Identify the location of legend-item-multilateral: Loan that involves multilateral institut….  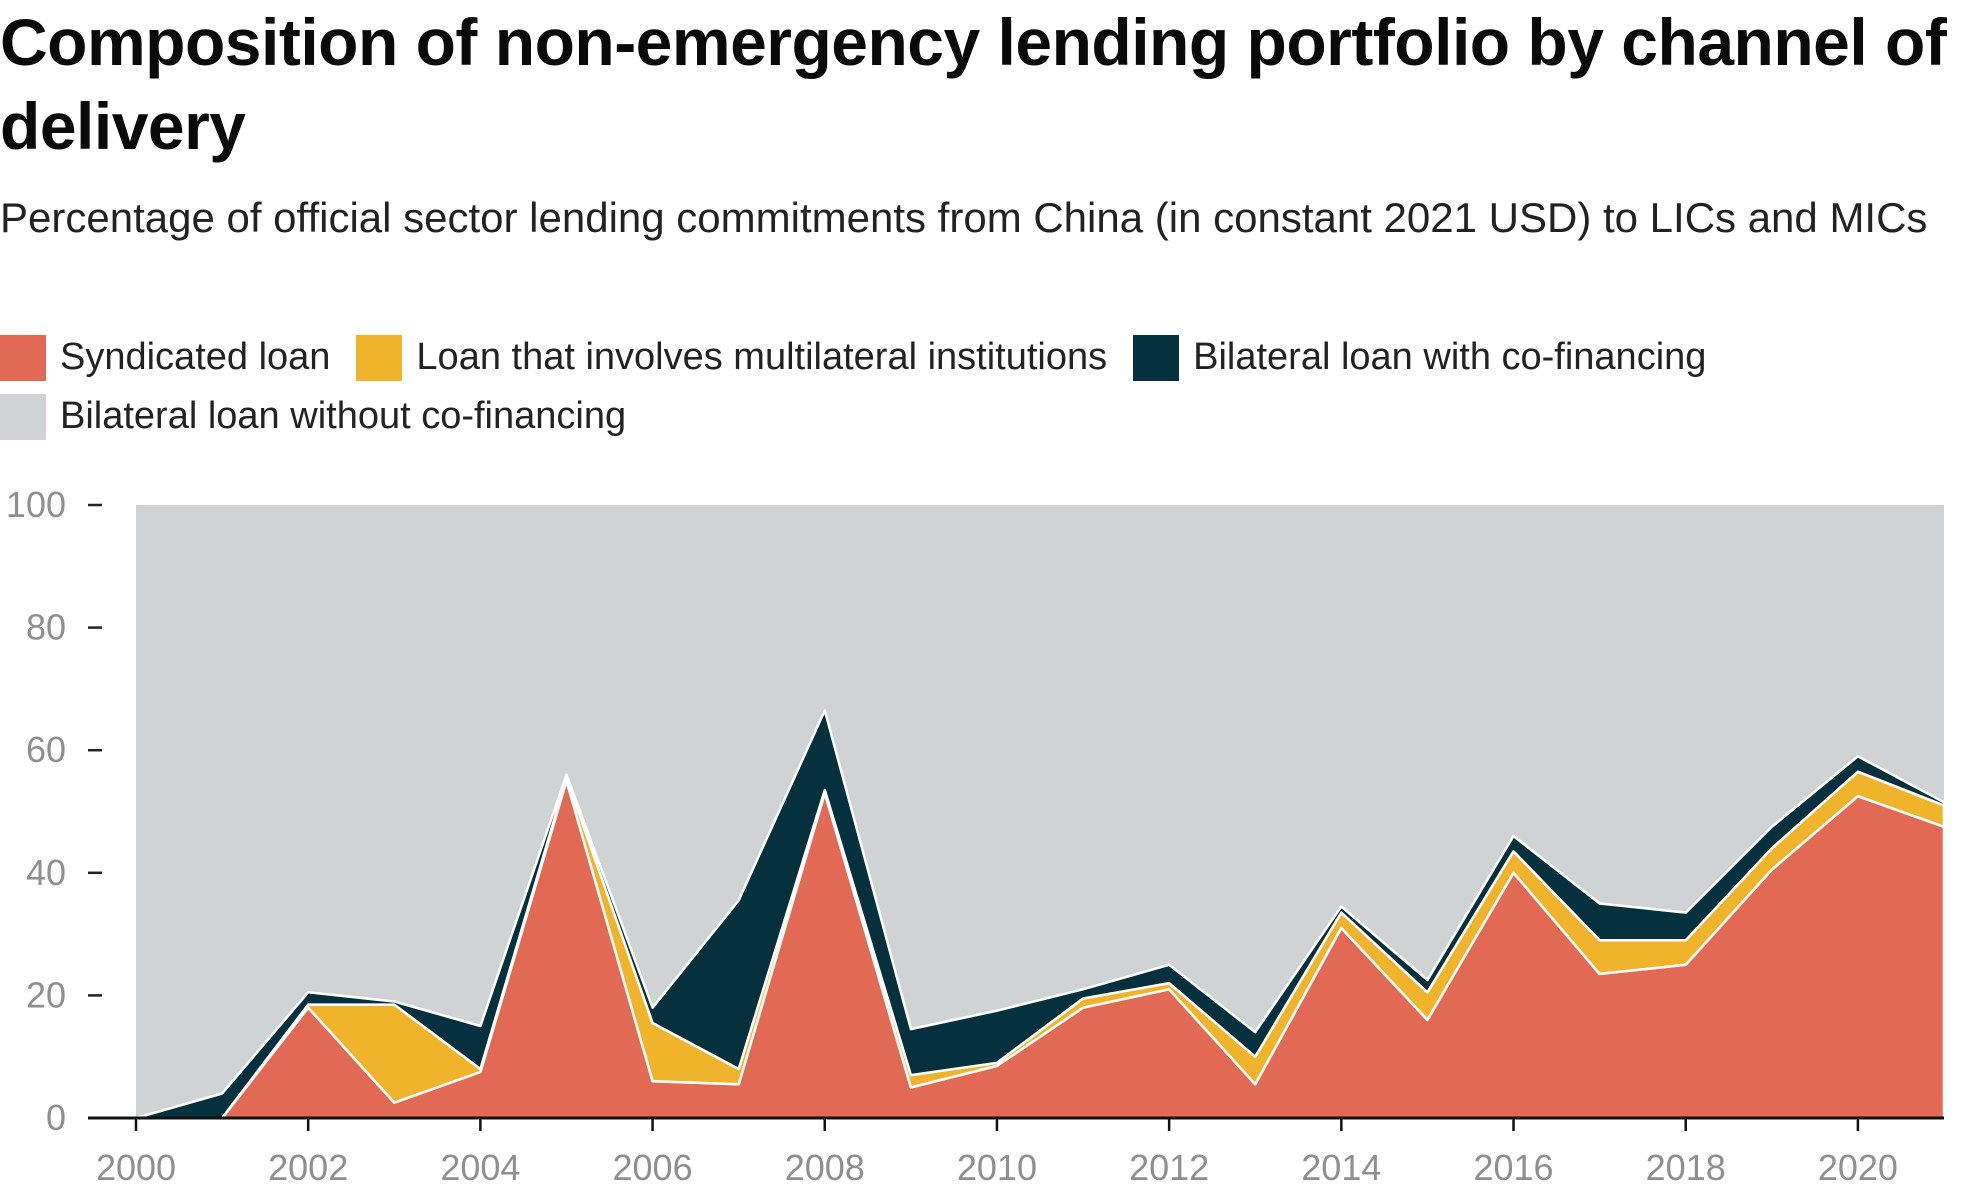
(731, 357).